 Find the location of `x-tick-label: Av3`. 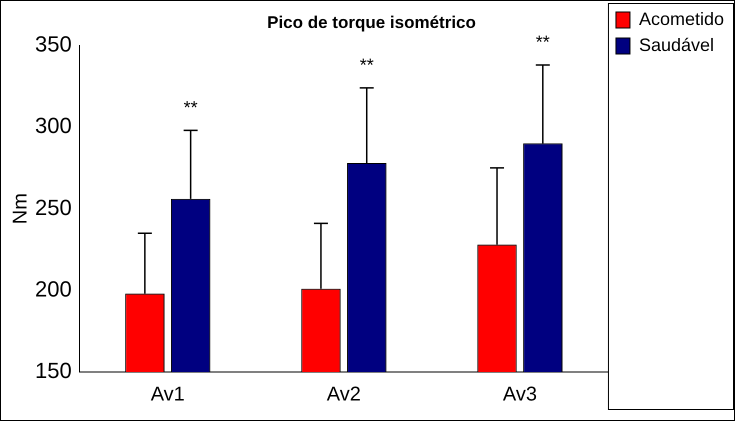

x-tick-label: Av3 is located at coordinates (519, 395).